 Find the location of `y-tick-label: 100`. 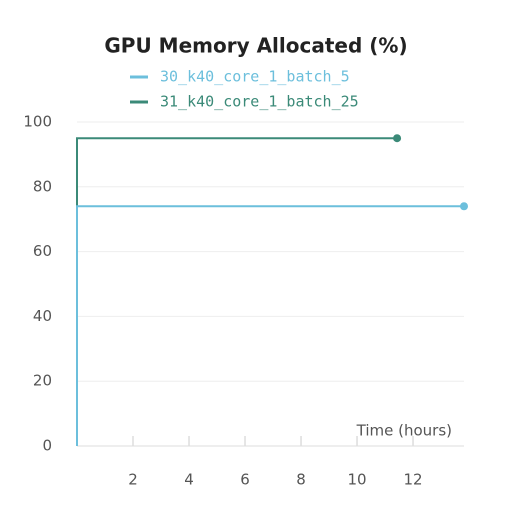

y-tick-label: 100 is located at coordinates (37, 122).